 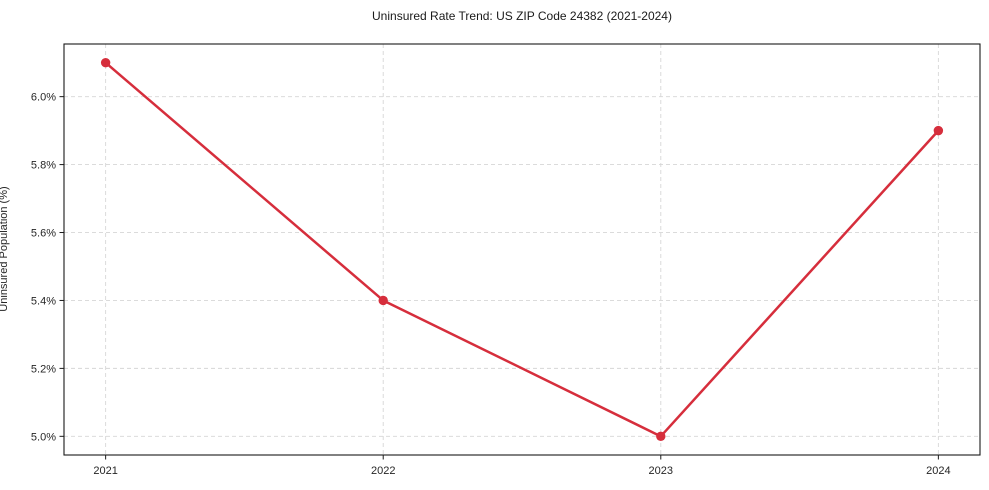 What do you see at coordinates (661, 436) in the screenshot?
I see `data-point-2023` at bounding box center [661, 436].